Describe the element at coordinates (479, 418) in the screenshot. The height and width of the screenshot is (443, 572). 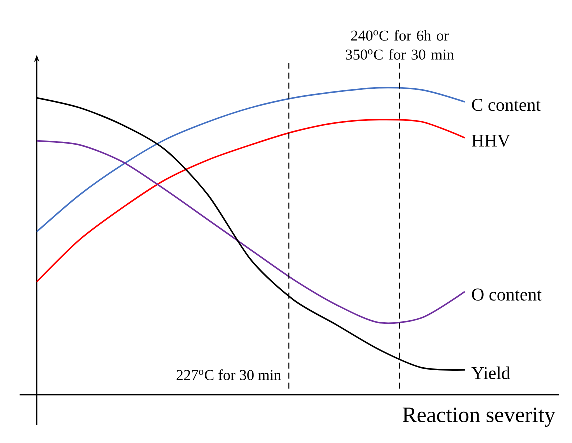
I see `x-axis-title: Reaction severity` at that location.